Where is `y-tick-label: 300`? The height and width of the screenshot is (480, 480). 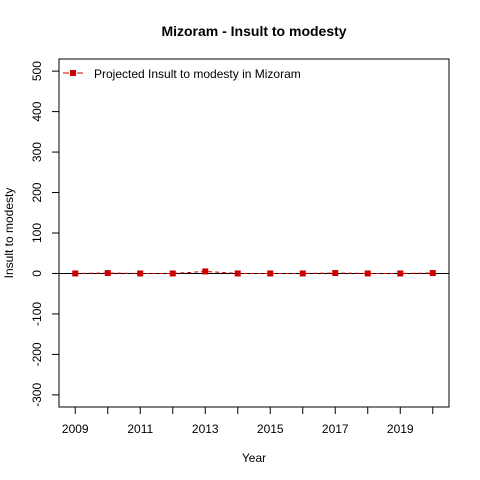
y-tick-label: 300 is located at coordinates (37, 152).